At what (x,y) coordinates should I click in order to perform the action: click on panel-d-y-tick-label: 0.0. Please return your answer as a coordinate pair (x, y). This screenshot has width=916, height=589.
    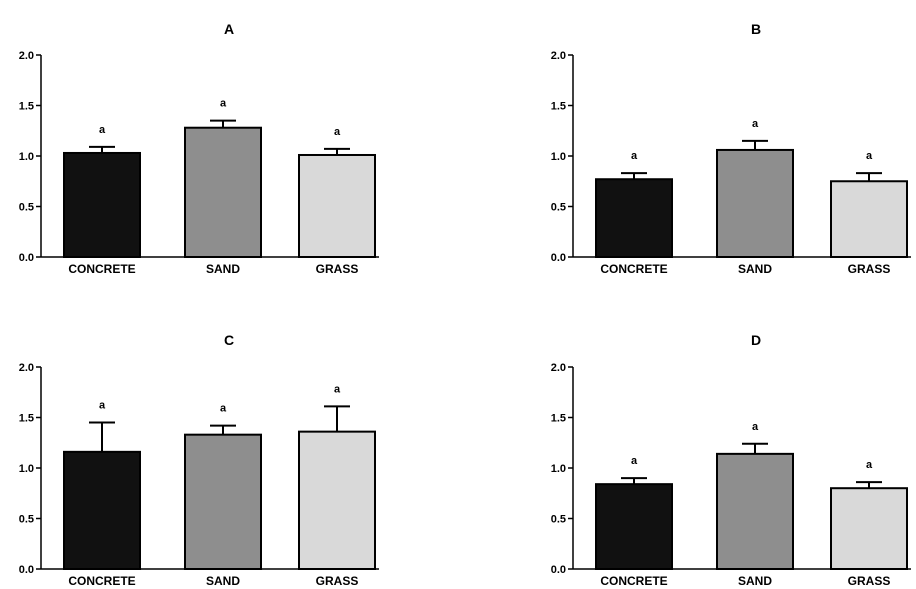
    Looking at the image, I should click on (558, 570).